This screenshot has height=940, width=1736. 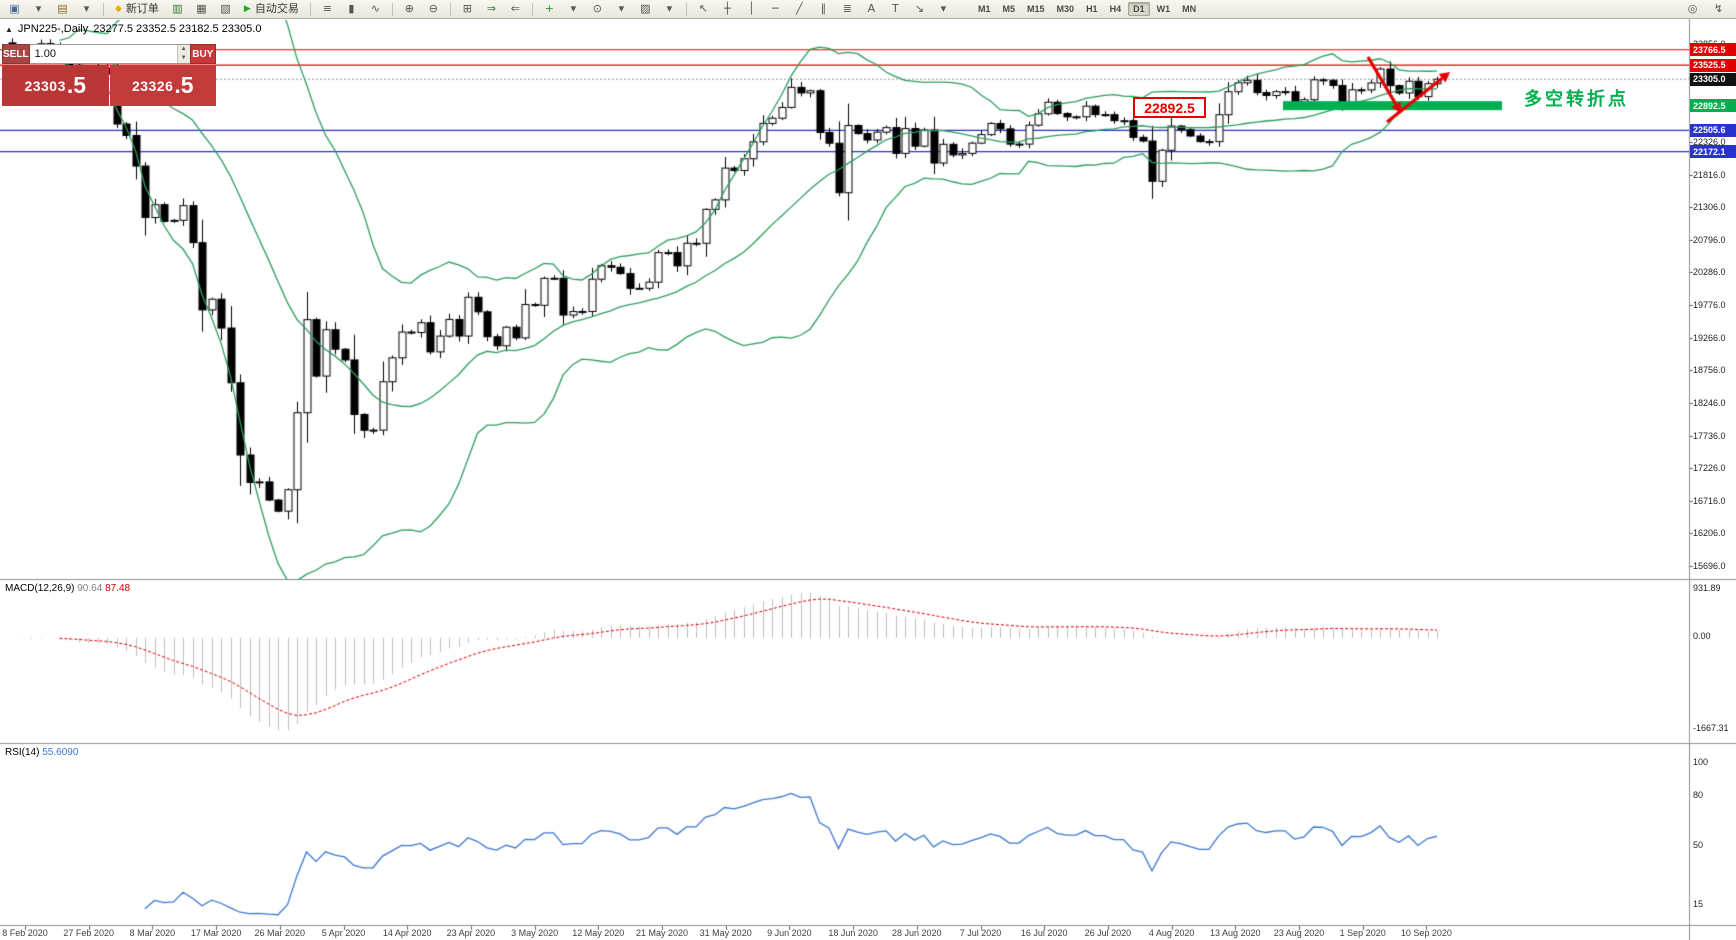 What do you see at coordinates (621, 8) in the screenshot?
I see `periods-dropdown-icon: ▾` at bounding box center [621, 8].